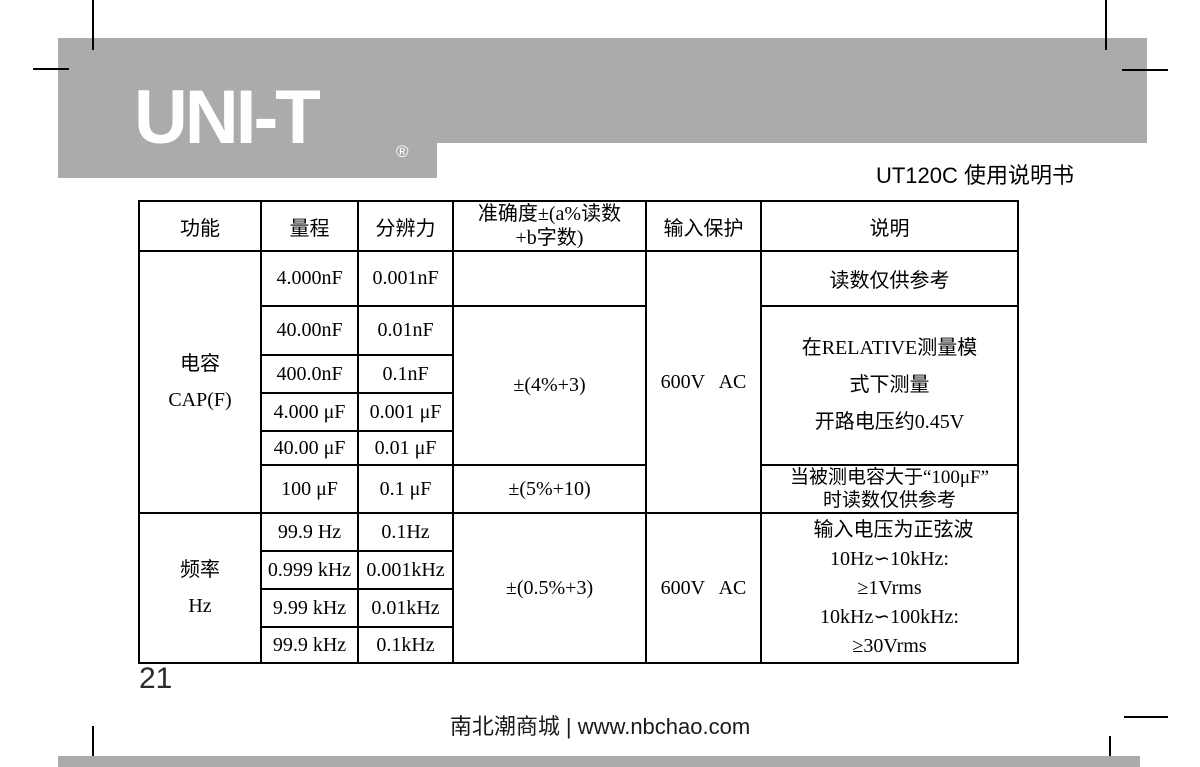 Image resolution: width=1200 pixels, height=767 pixels. What do you see at coordinates (1110, 751) in the screenshot?
I see `crop-mark-bottom-right-vertical` at bounding box center [1110, 751].